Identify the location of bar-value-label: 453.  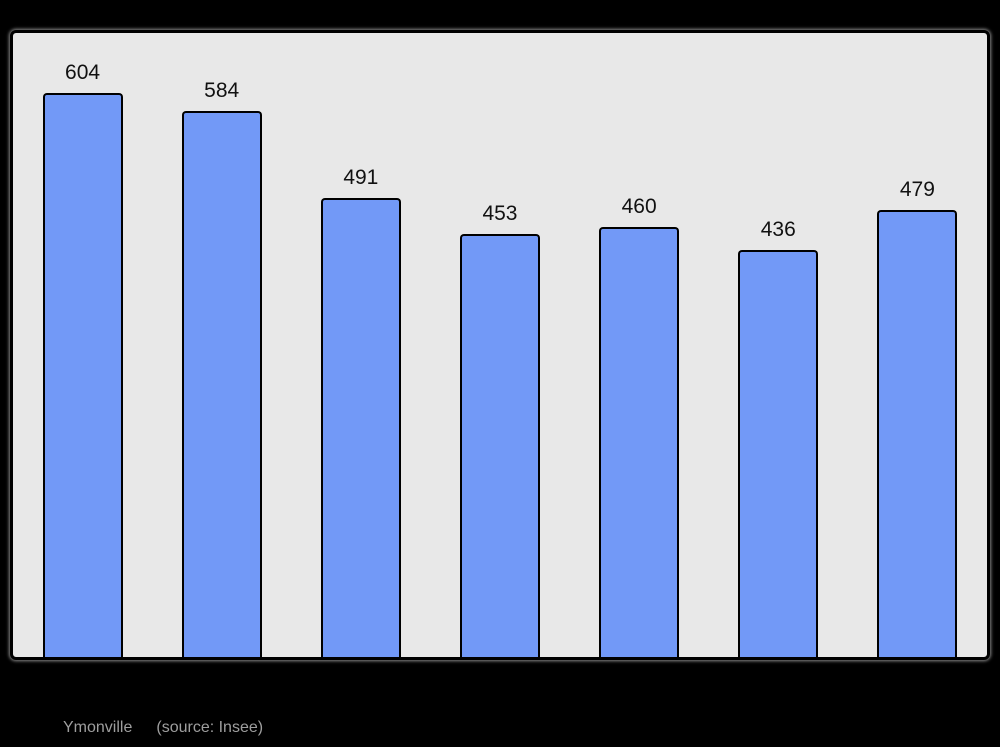
(500, 213).